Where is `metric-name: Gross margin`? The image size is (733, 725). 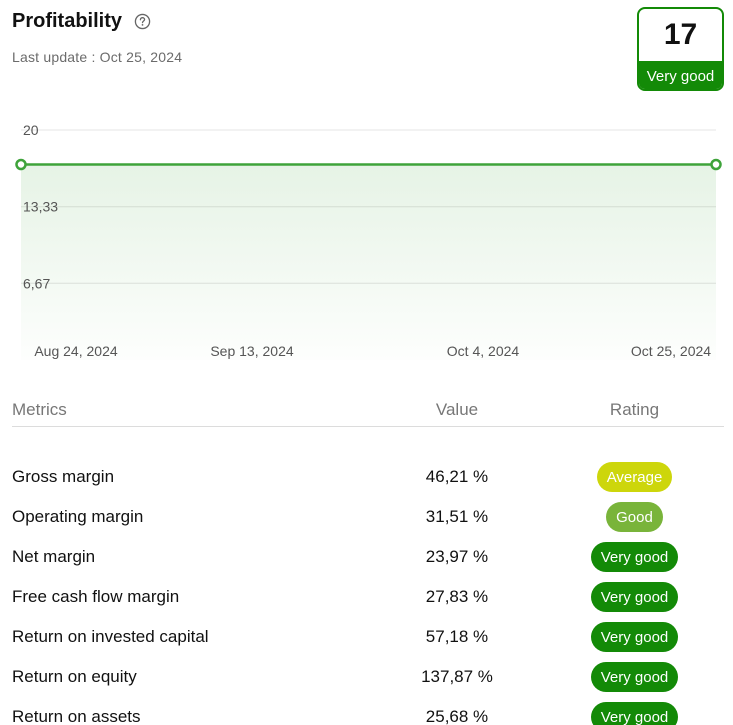 metric-name: Gross margin is located at coordinates (63, 476).